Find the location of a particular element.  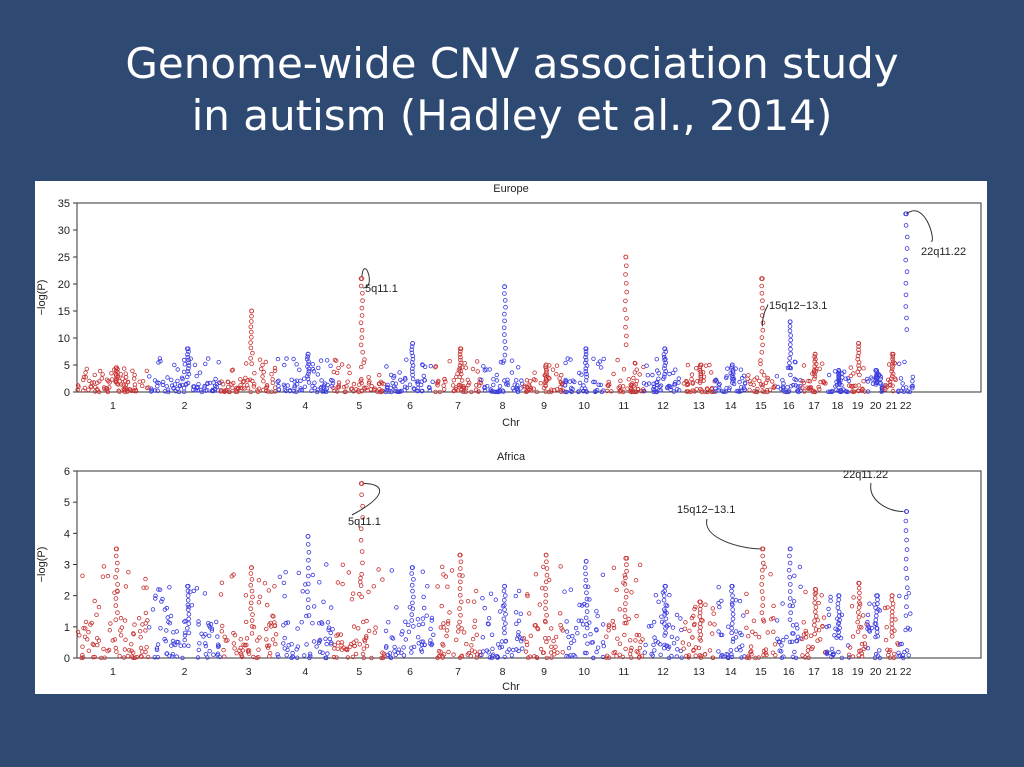

chr-tick-label: 21 is located at coordinates (892, 406).